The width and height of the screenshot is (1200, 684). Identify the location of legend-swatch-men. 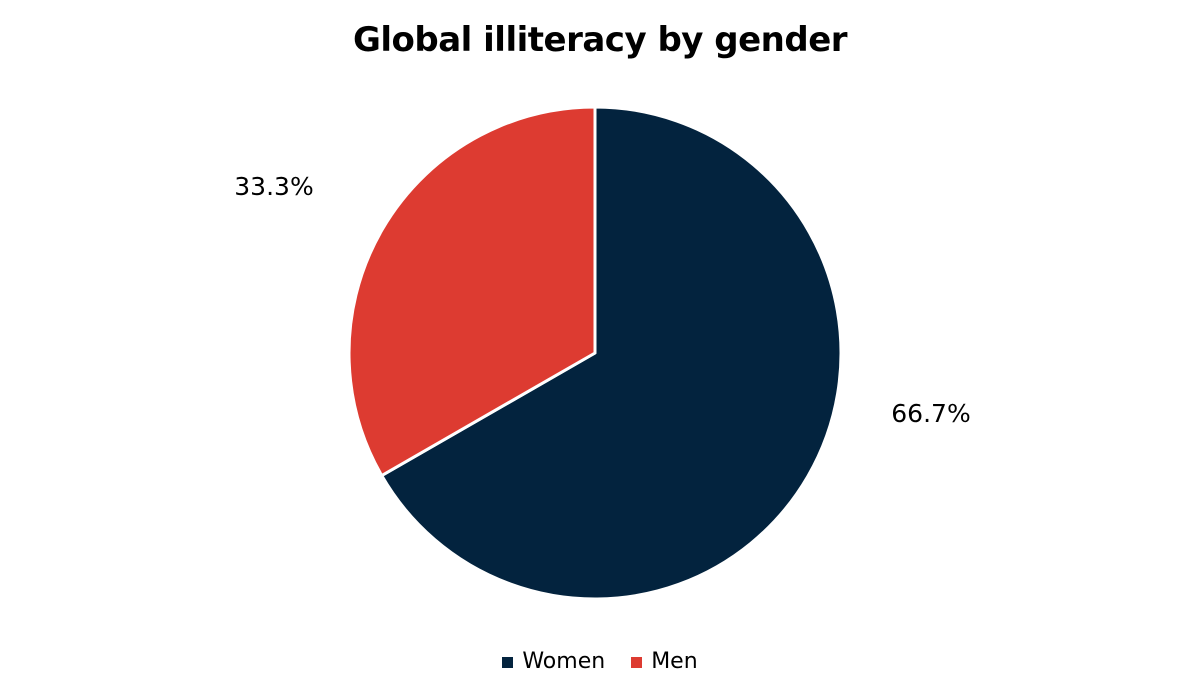
(637, 662).